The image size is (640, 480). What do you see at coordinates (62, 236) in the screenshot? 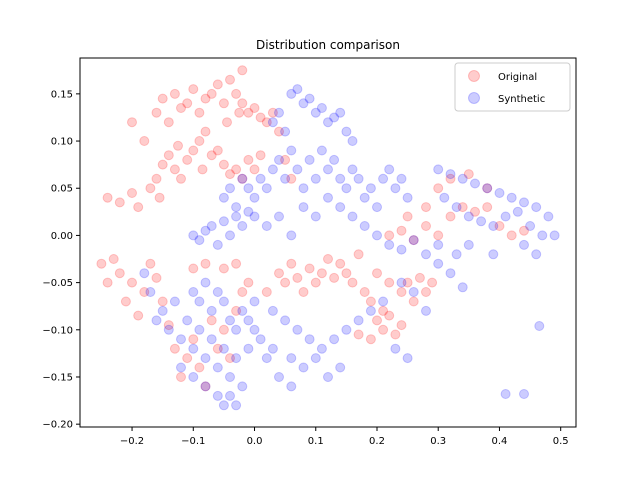
I see `y-tick-label: 0.00` at bounding box center [62, 236].